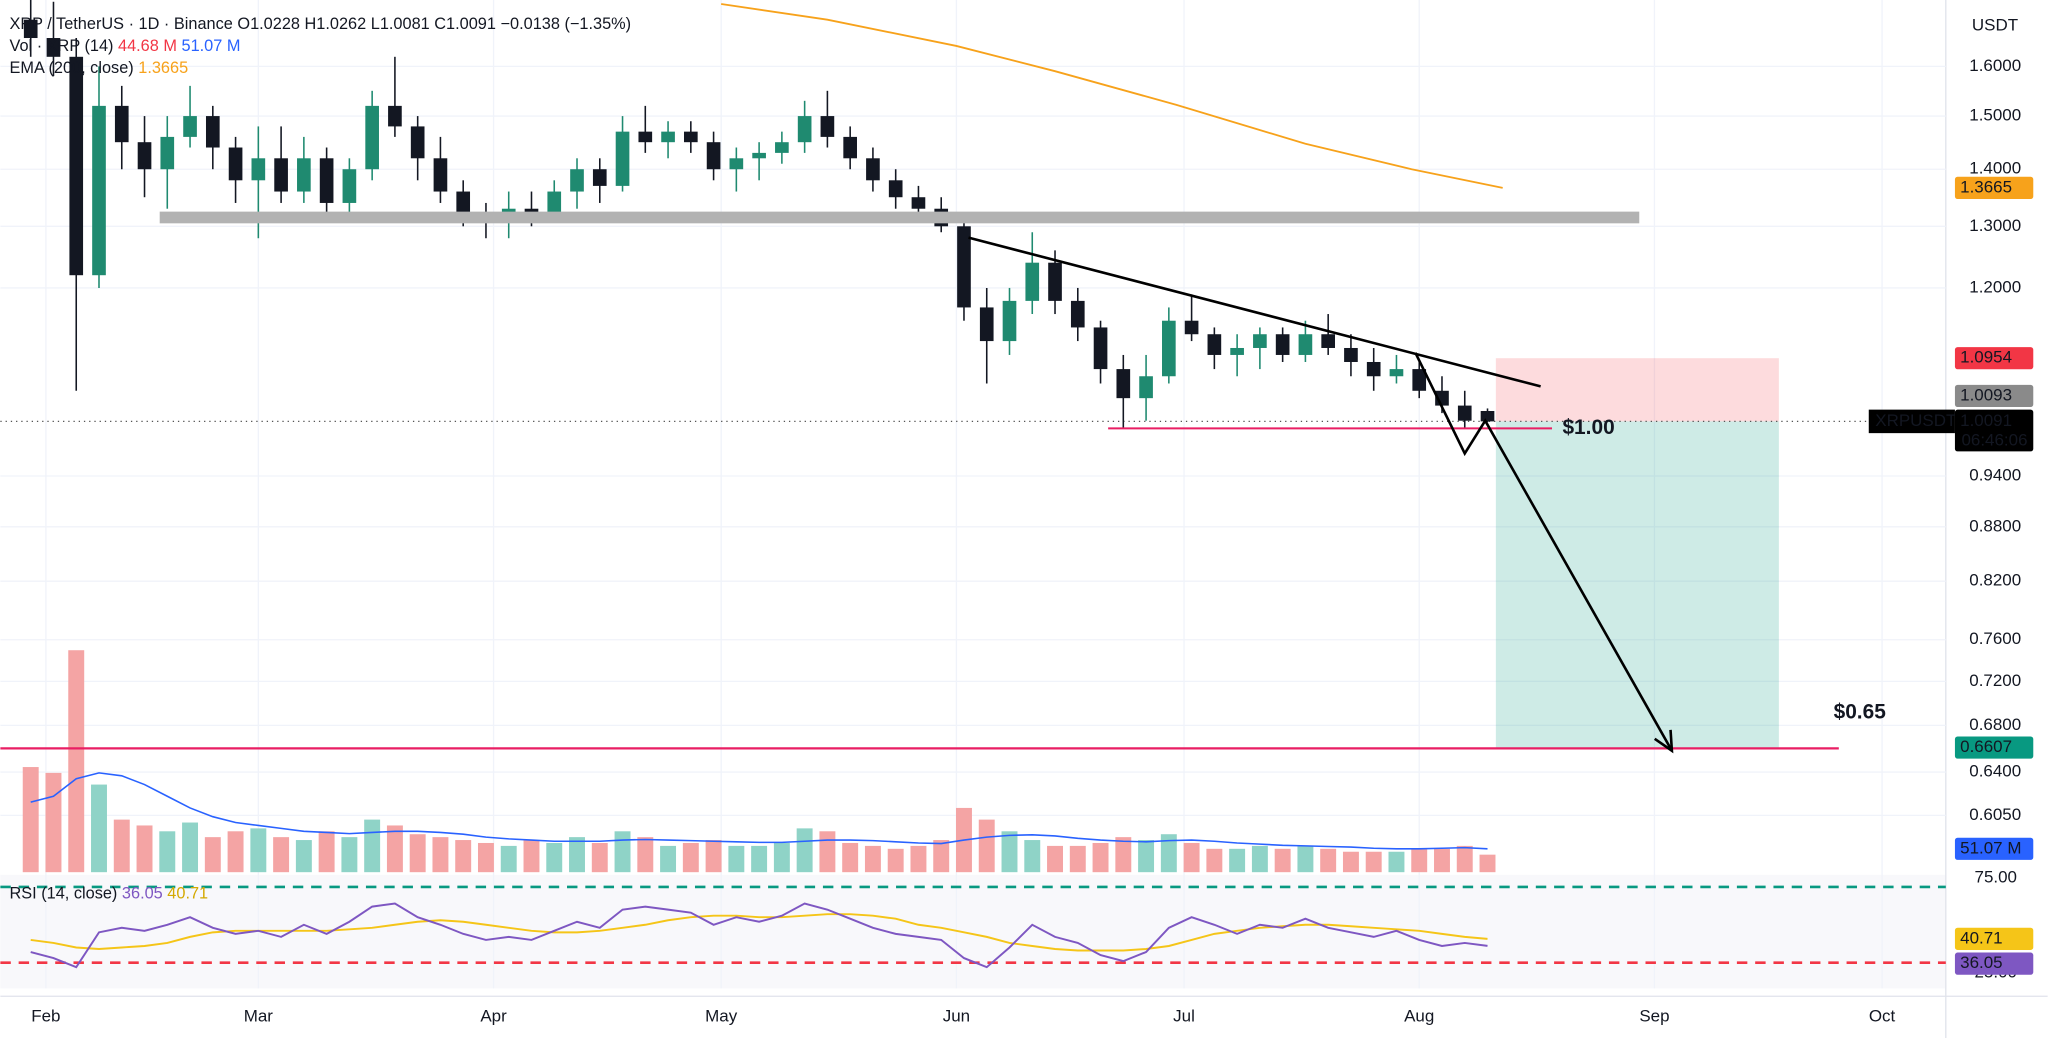 This screenshot has width=2048, height=1038. I want to click on price-tag: 1.0093, so click(1986, 394).